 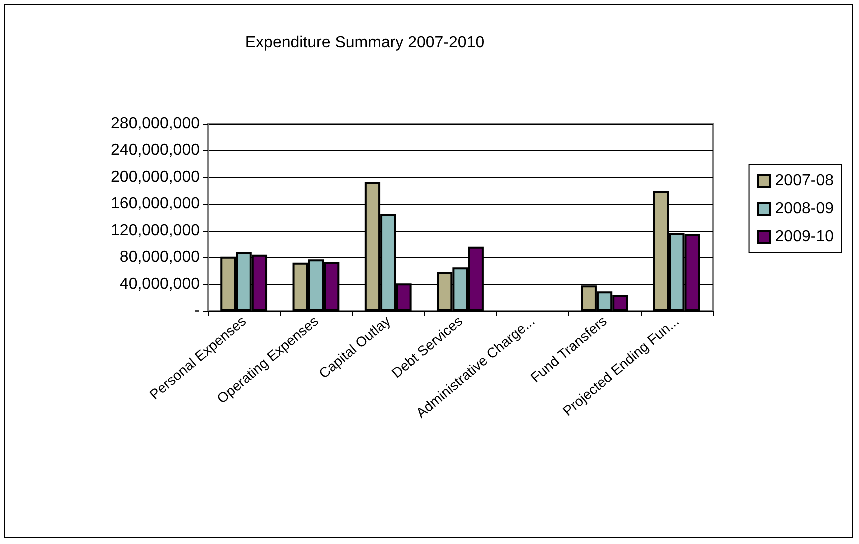 I want to click on y-tick-label: -, so click(x=197, y=311).